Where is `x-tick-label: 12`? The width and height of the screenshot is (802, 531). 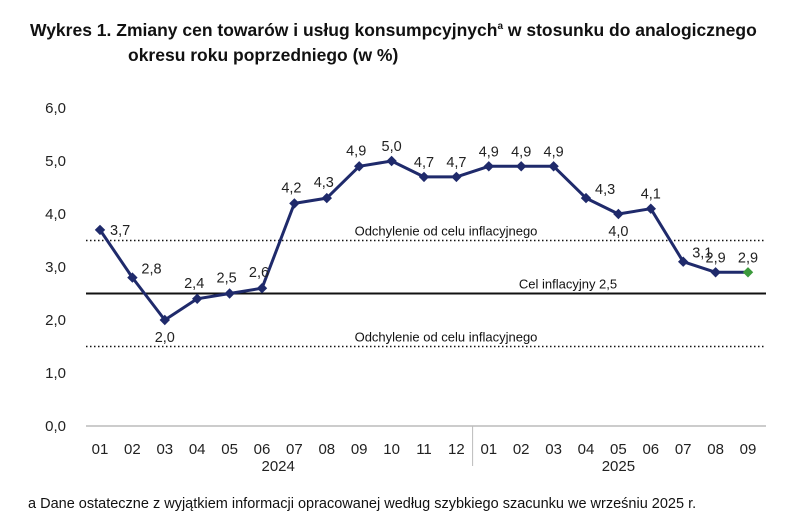
x-tick-label: 12 is located at coordinates (456, 449).